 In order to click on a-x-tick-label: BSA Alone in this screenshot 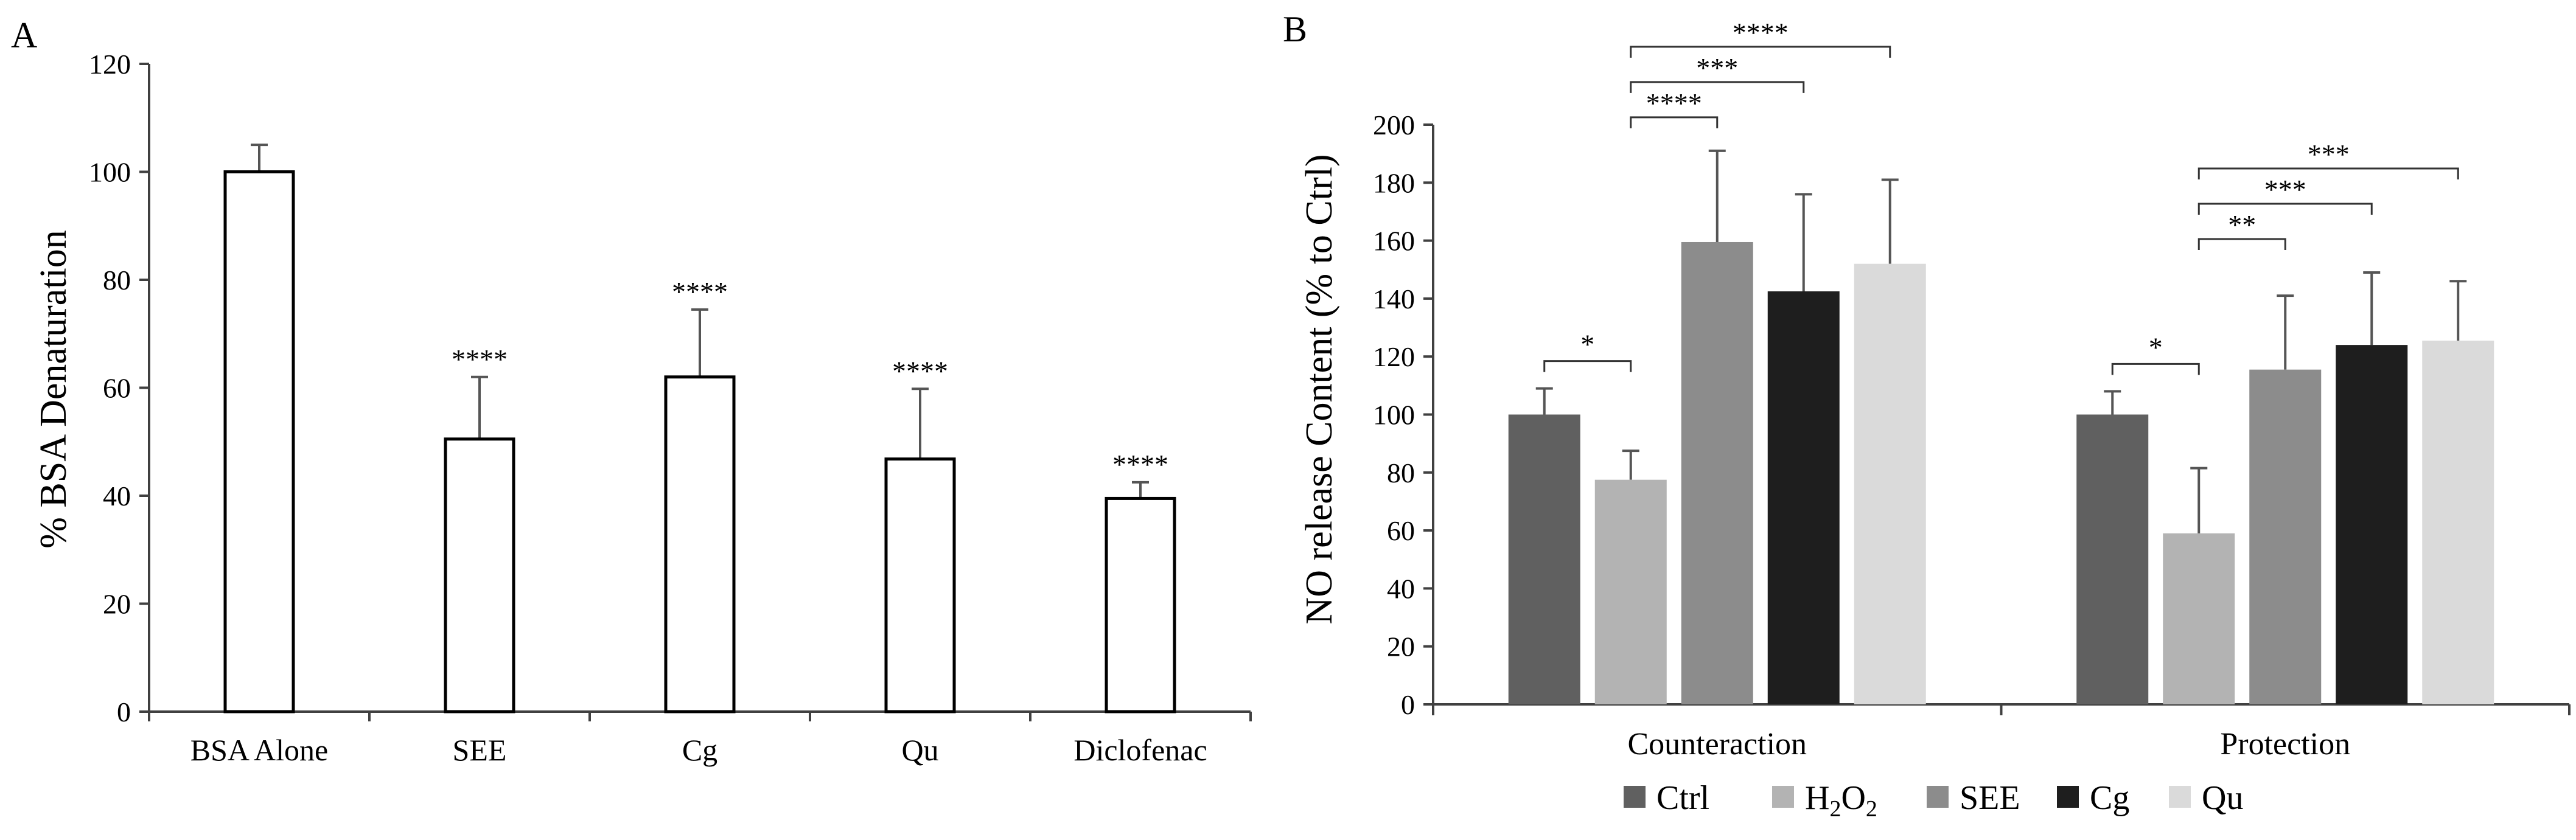, I will do `click(259, 750)`.